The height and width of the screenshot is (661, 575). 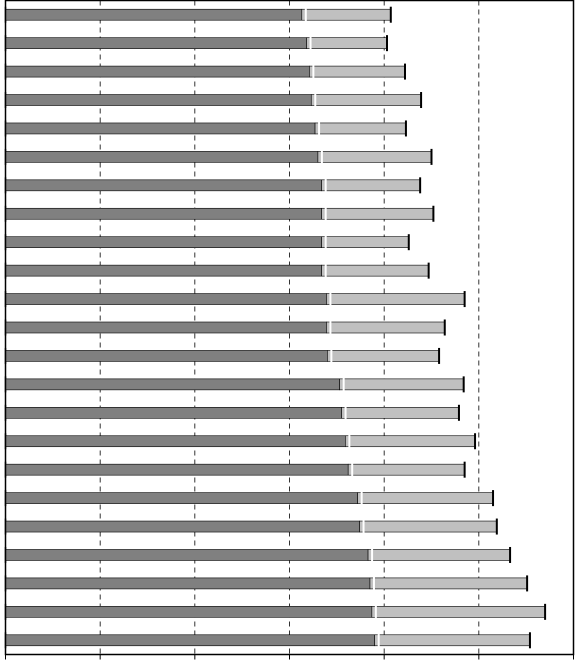 What do you see at coordinates (289, 657) in the screenshot?
I see `x-axis-ticks` at bounding box center [289, 657].